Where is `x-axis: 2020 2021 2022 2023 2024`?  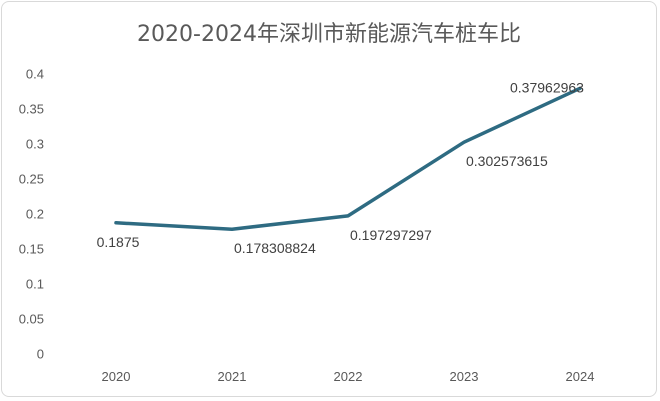
x-axis: 2020 2021 2022 2023 2024 is located at coordinates (348, 376).